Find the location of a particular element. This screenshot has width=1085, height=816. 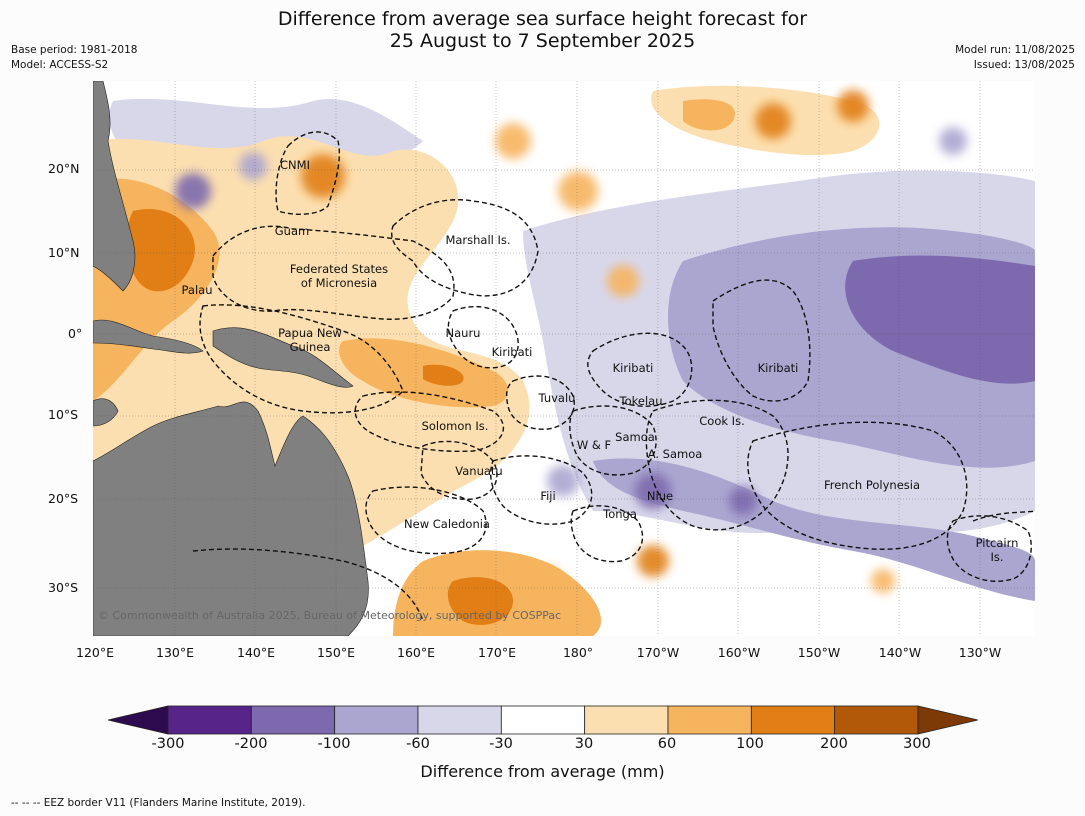

y-tick-0: 0° is located at coordinates (75, 333).